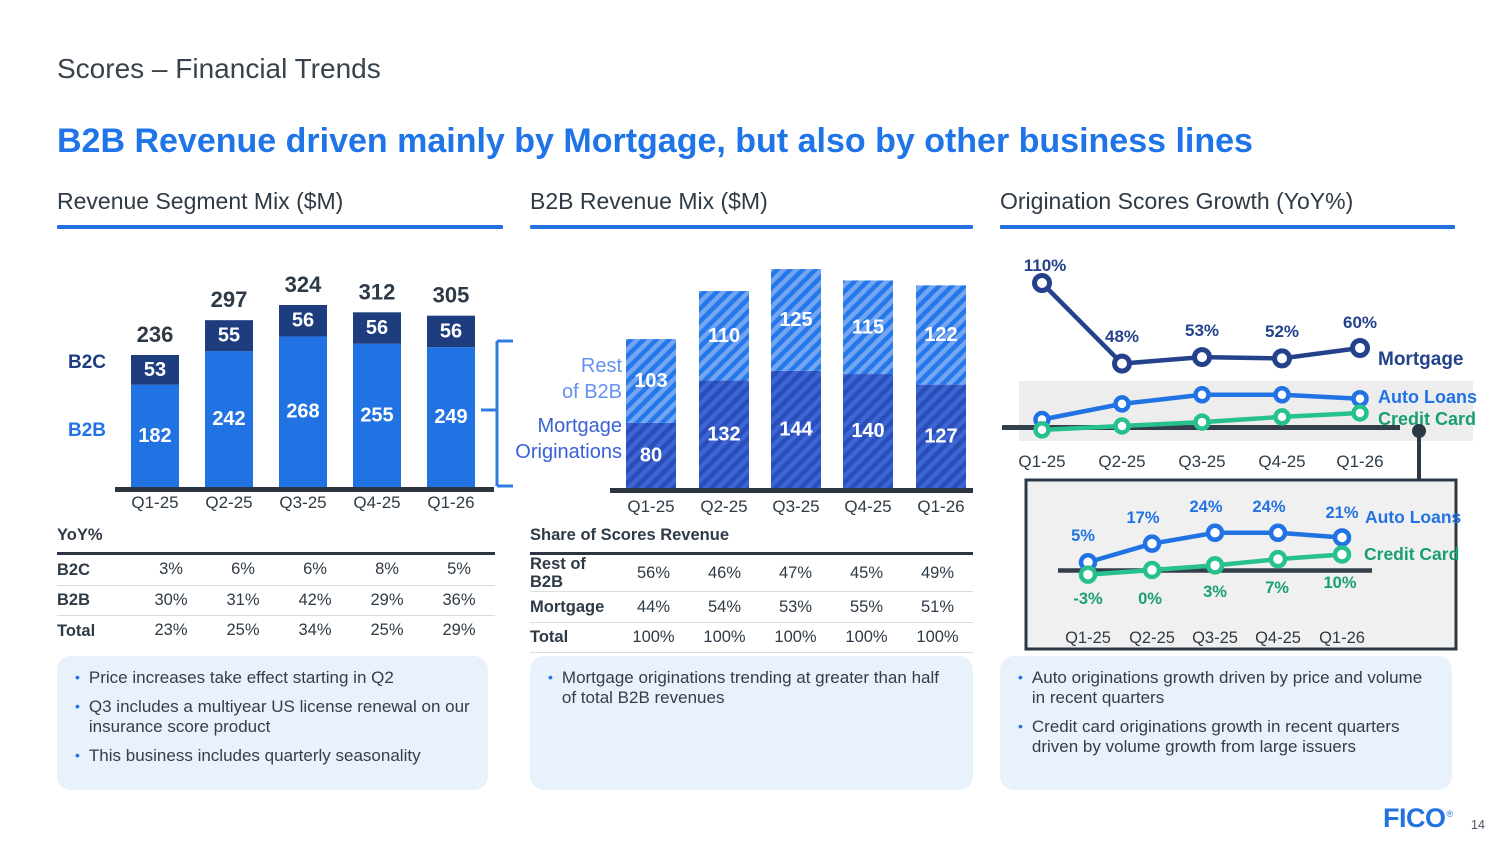 The width and height of the screenshot is (1500, 844). Describe the element at coordinates (171, 569) in the screenshot. I see `table-cell: 3%` at that location.